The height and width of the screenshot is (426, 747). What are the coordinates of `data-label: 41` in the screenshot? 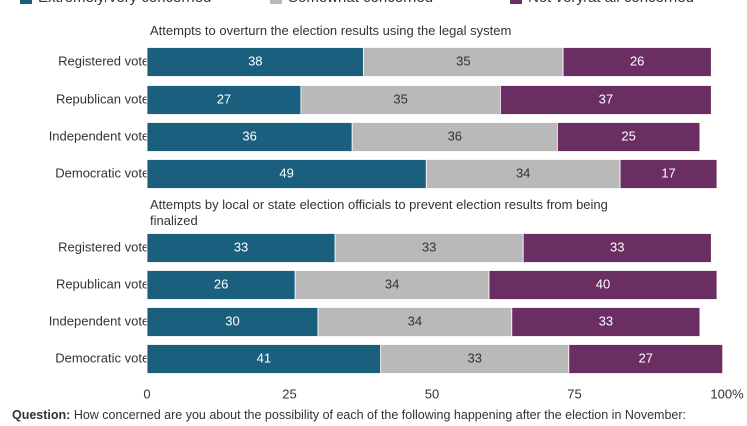 It's located at (264, 357).